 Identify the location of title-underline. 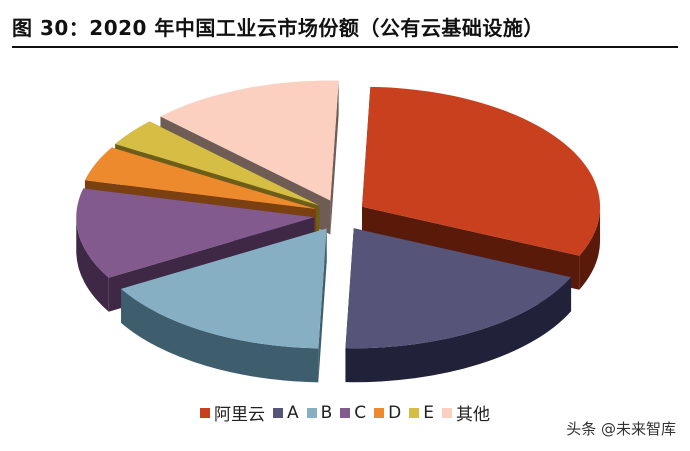
(345, 47).